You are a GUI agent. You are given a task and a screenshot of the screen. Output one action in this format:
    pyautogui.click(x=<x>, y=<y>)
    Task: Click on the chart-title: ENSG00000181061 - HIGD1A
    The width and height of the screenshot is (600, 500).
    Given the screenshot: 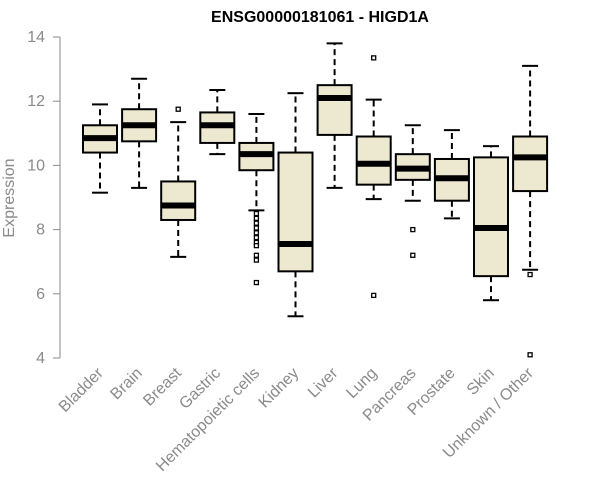 What is the action you would take?
    pyautogui.click(x=320, y=17)
    